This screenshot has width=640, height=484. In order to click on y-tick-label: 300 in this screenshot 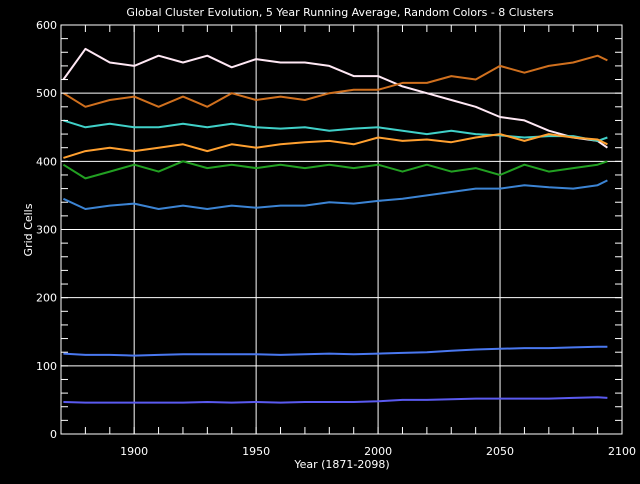, I will do `click(46, 230)`.